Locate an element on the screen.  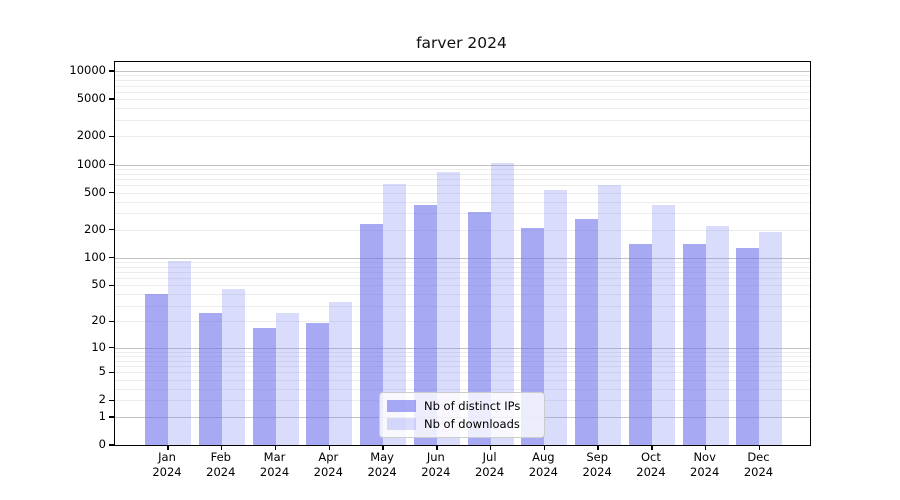
y-tick-label: 20 is located at coordinates (98, 320).